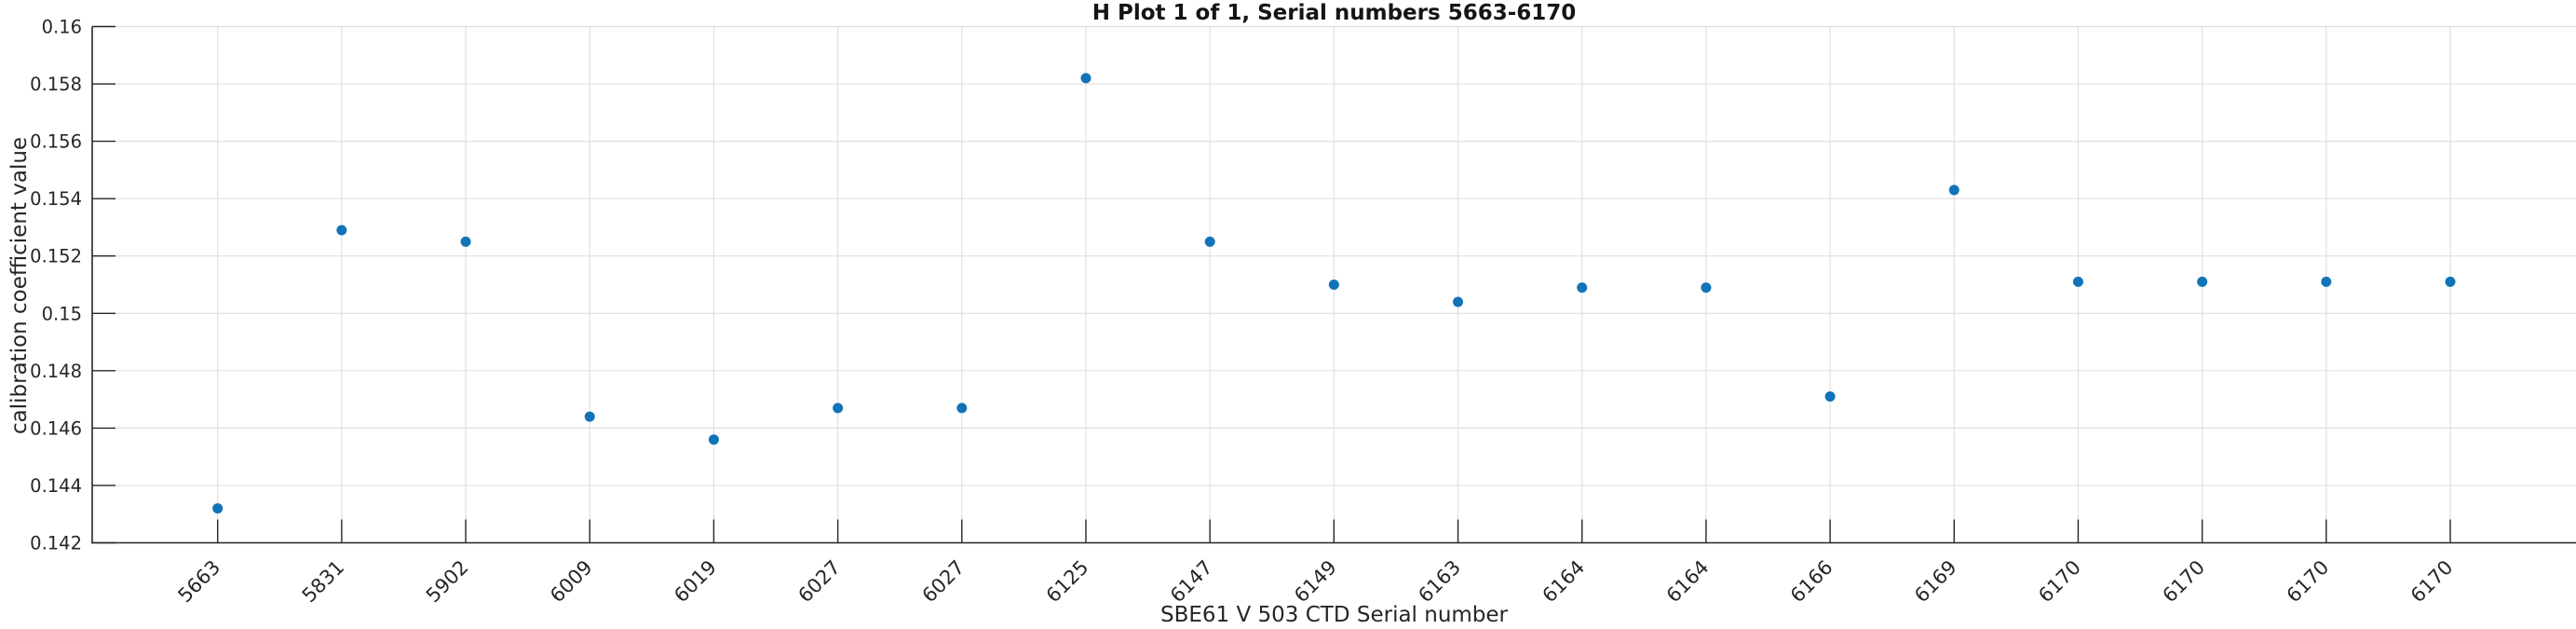  I want to click on y-tick-label: 0.148, so click(56, 371).